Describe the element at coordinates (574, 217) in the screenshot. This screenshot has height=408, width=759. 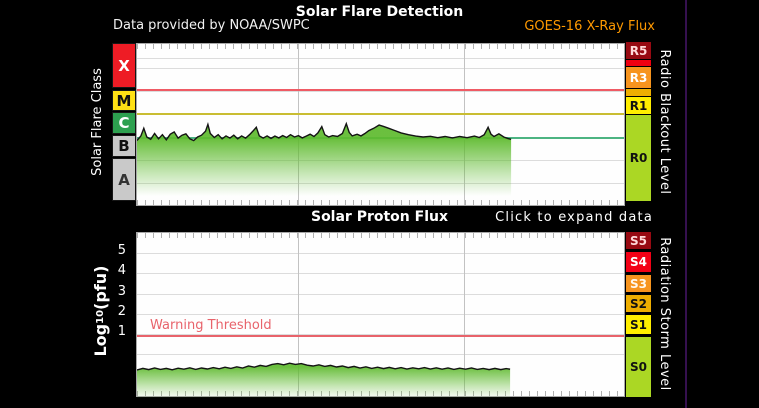
I see `expand-data-link: Click to expand data` at that location.